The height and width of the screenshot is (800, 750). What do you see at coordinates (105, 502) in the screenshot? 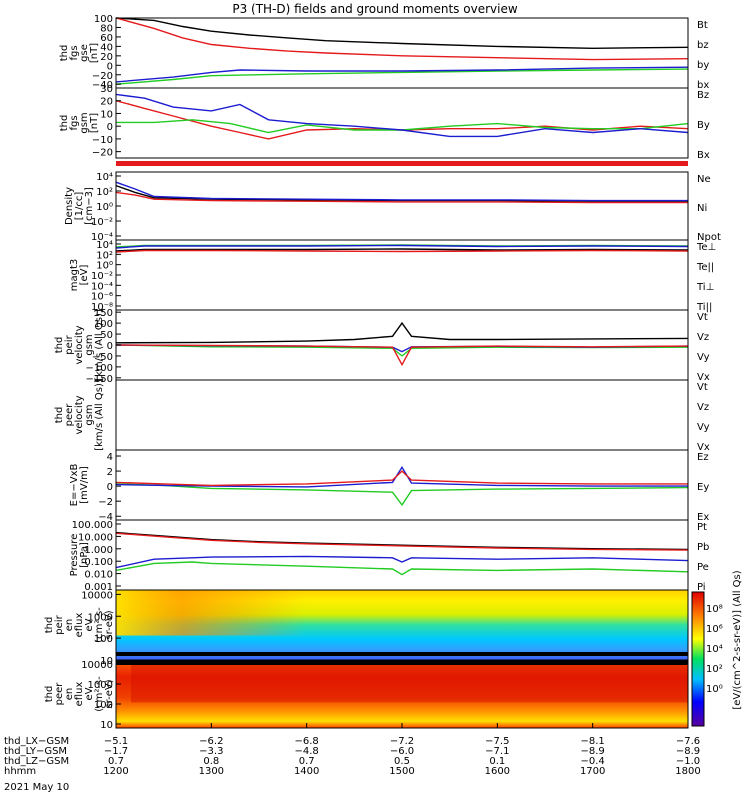
I see `ytick-label: −2` at bounding box center [105, 502].